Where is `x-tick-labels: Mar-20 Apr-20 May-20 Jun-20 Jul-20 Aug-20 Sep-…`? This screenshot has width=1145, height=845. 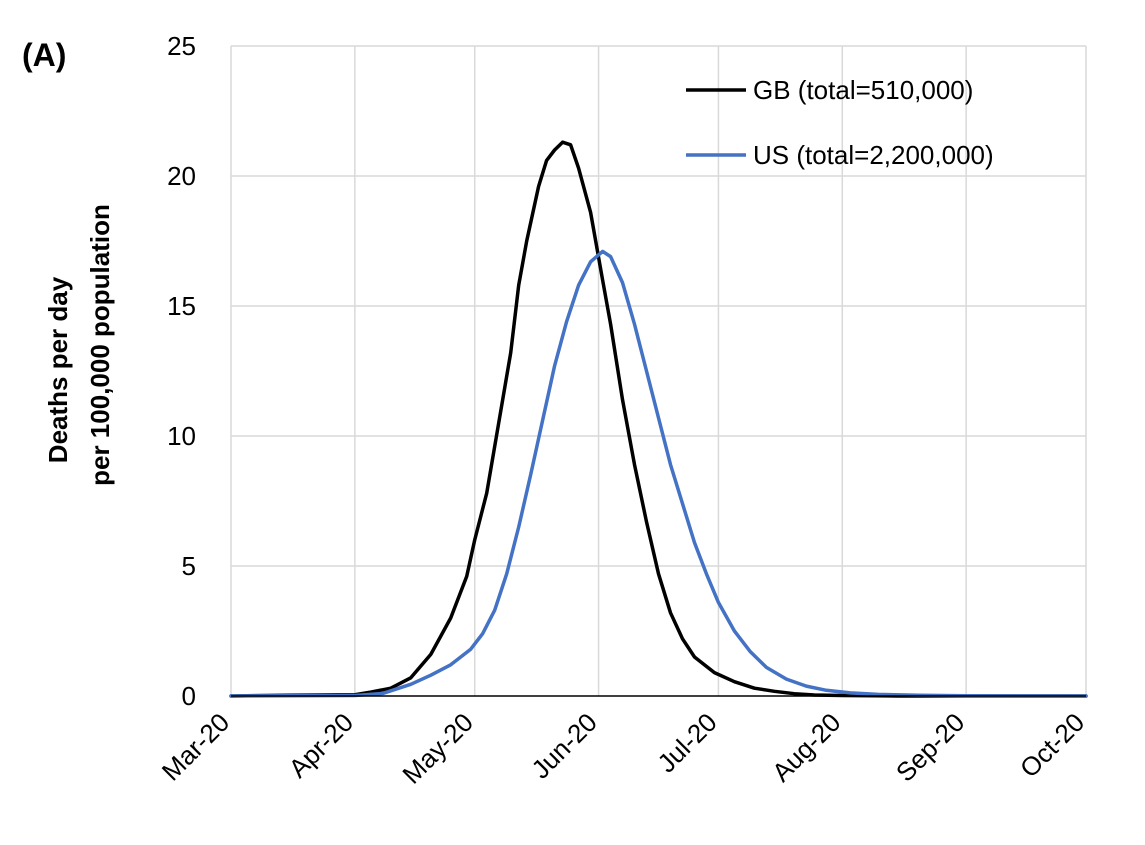 x-tick-labels: Mar-20 Apr-20 May-20 Jun-20 Jul-20 Aug-20 Sep-… is located at coordinates (623, 748).